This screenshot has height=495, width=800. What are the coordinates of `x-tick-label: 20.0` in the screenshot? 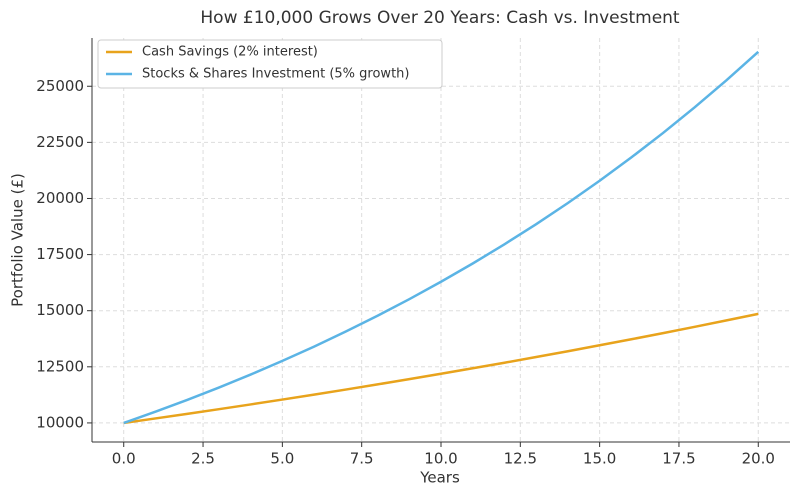 It's located at (758, 459).